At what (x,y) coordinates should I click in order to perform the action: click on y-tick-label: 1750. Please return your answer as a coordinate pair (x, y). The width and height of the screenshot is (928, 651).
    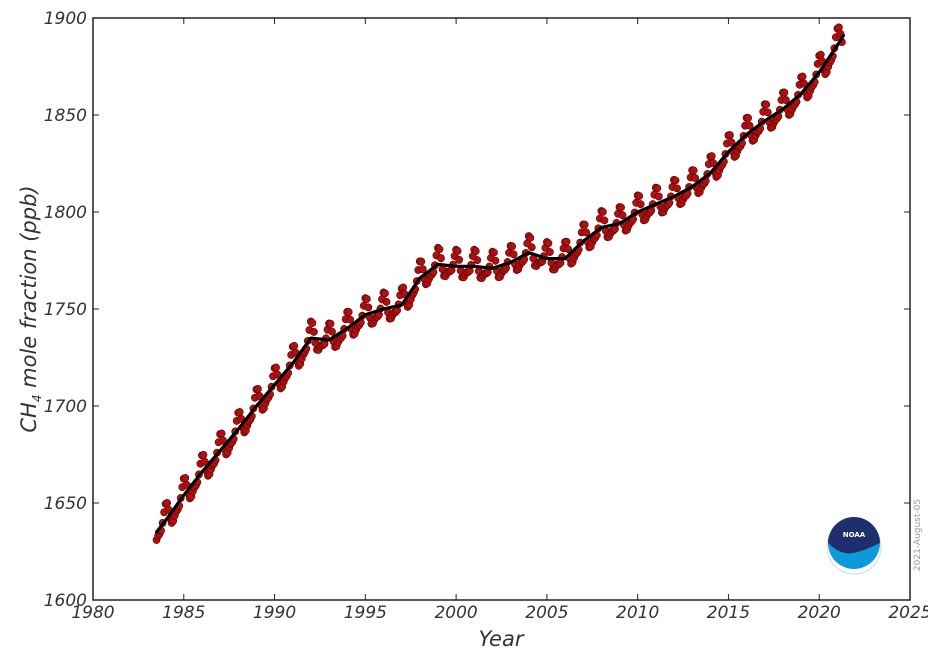
    Looking at the image, I should click on (65, 310).